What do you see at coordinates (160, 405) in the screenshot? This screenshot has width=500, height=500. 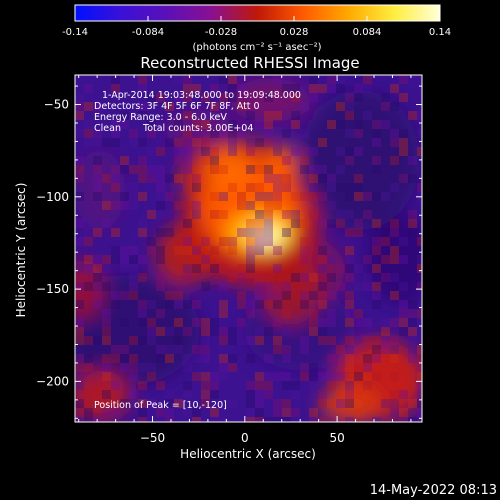 I see `annotation-peak: Position of Peak = [10,-120]` at bounding box center [160, 405].